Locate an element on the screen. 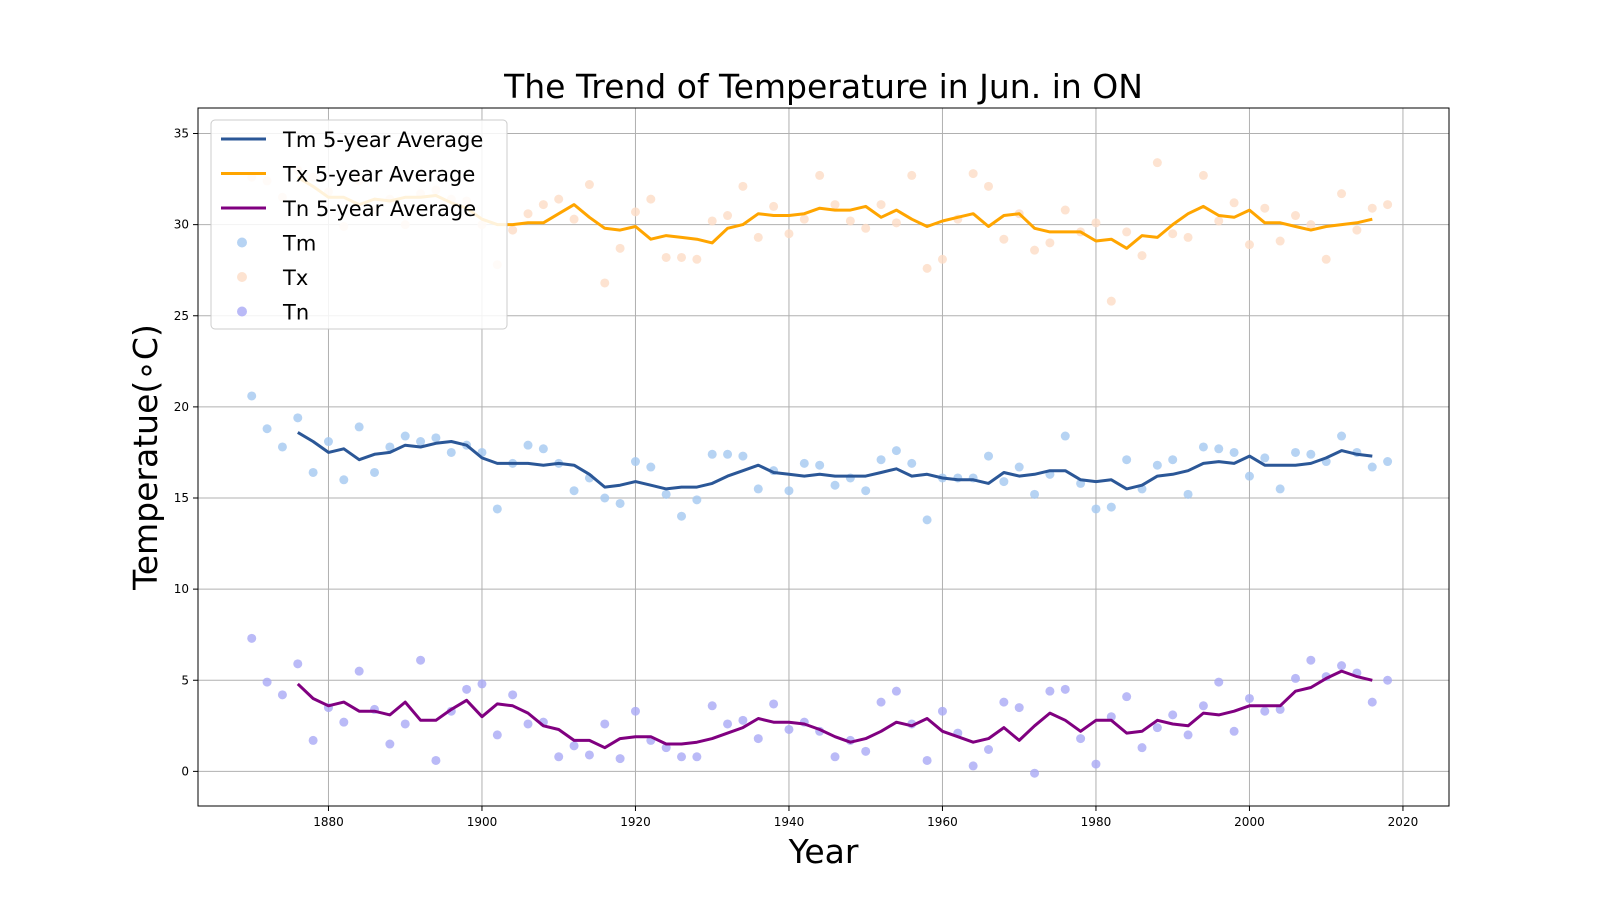 The height and width of the screenshot is (900, 1600). legend-tx-marker is located at coordinates (242, 277).